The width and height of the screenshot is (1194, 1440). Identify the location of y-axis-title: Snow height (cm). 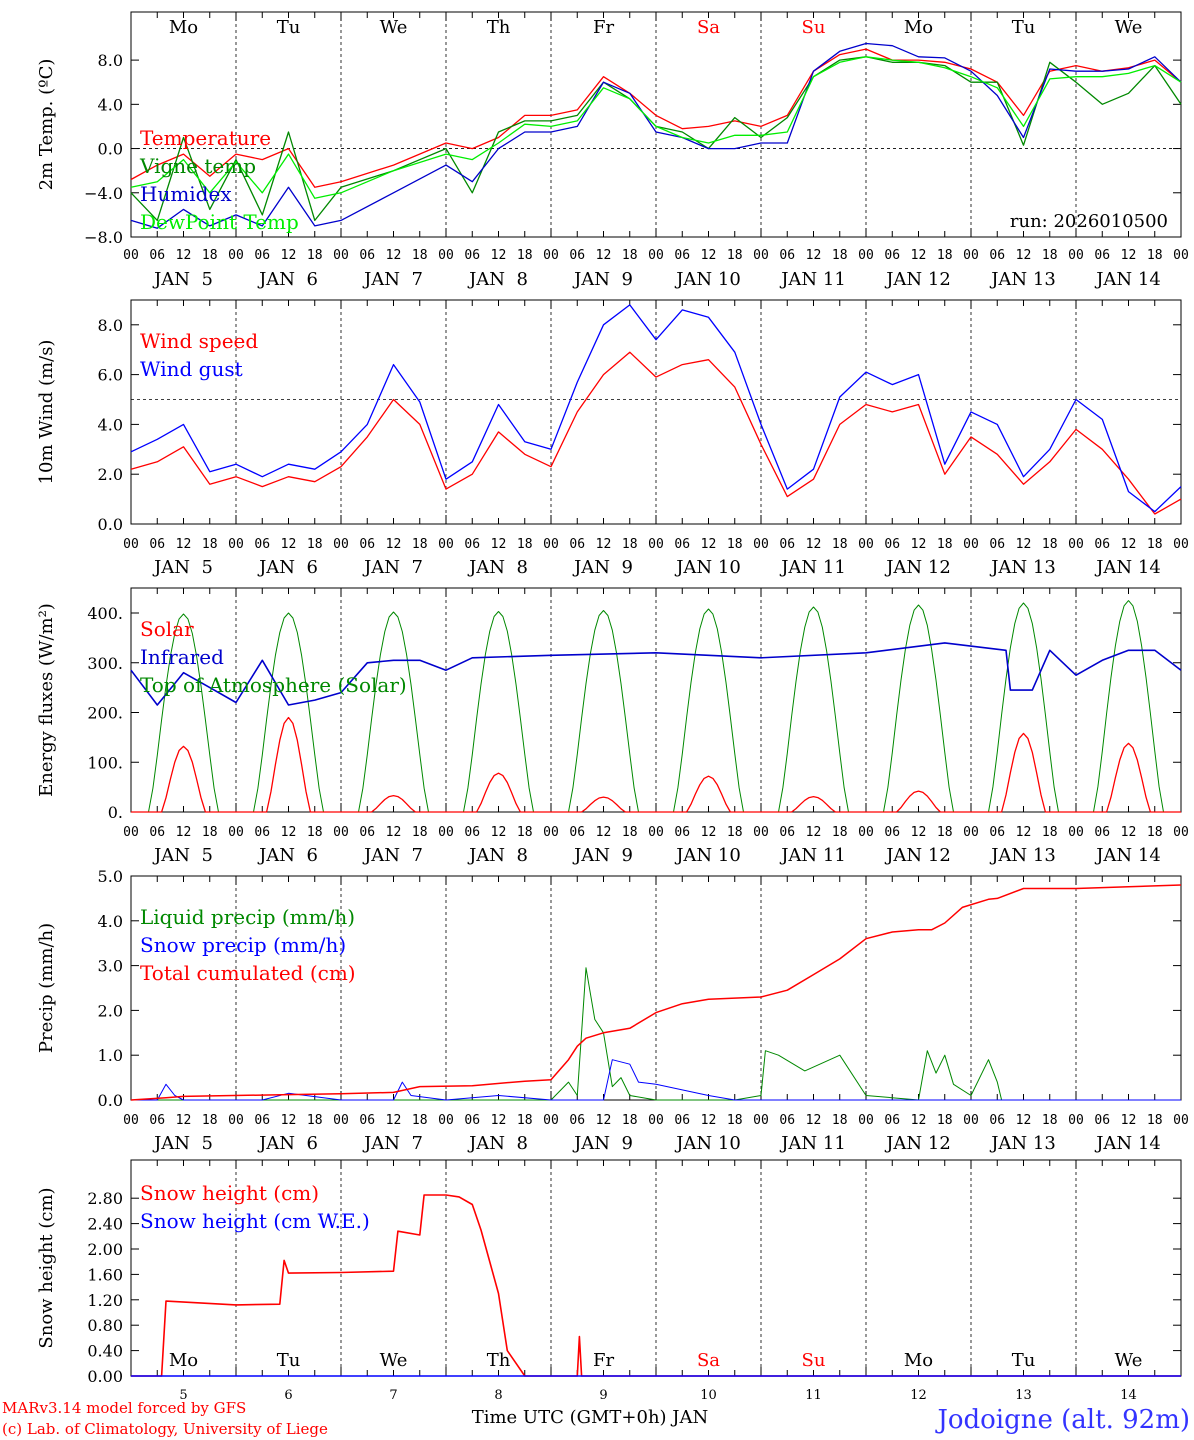
(46, 1267).